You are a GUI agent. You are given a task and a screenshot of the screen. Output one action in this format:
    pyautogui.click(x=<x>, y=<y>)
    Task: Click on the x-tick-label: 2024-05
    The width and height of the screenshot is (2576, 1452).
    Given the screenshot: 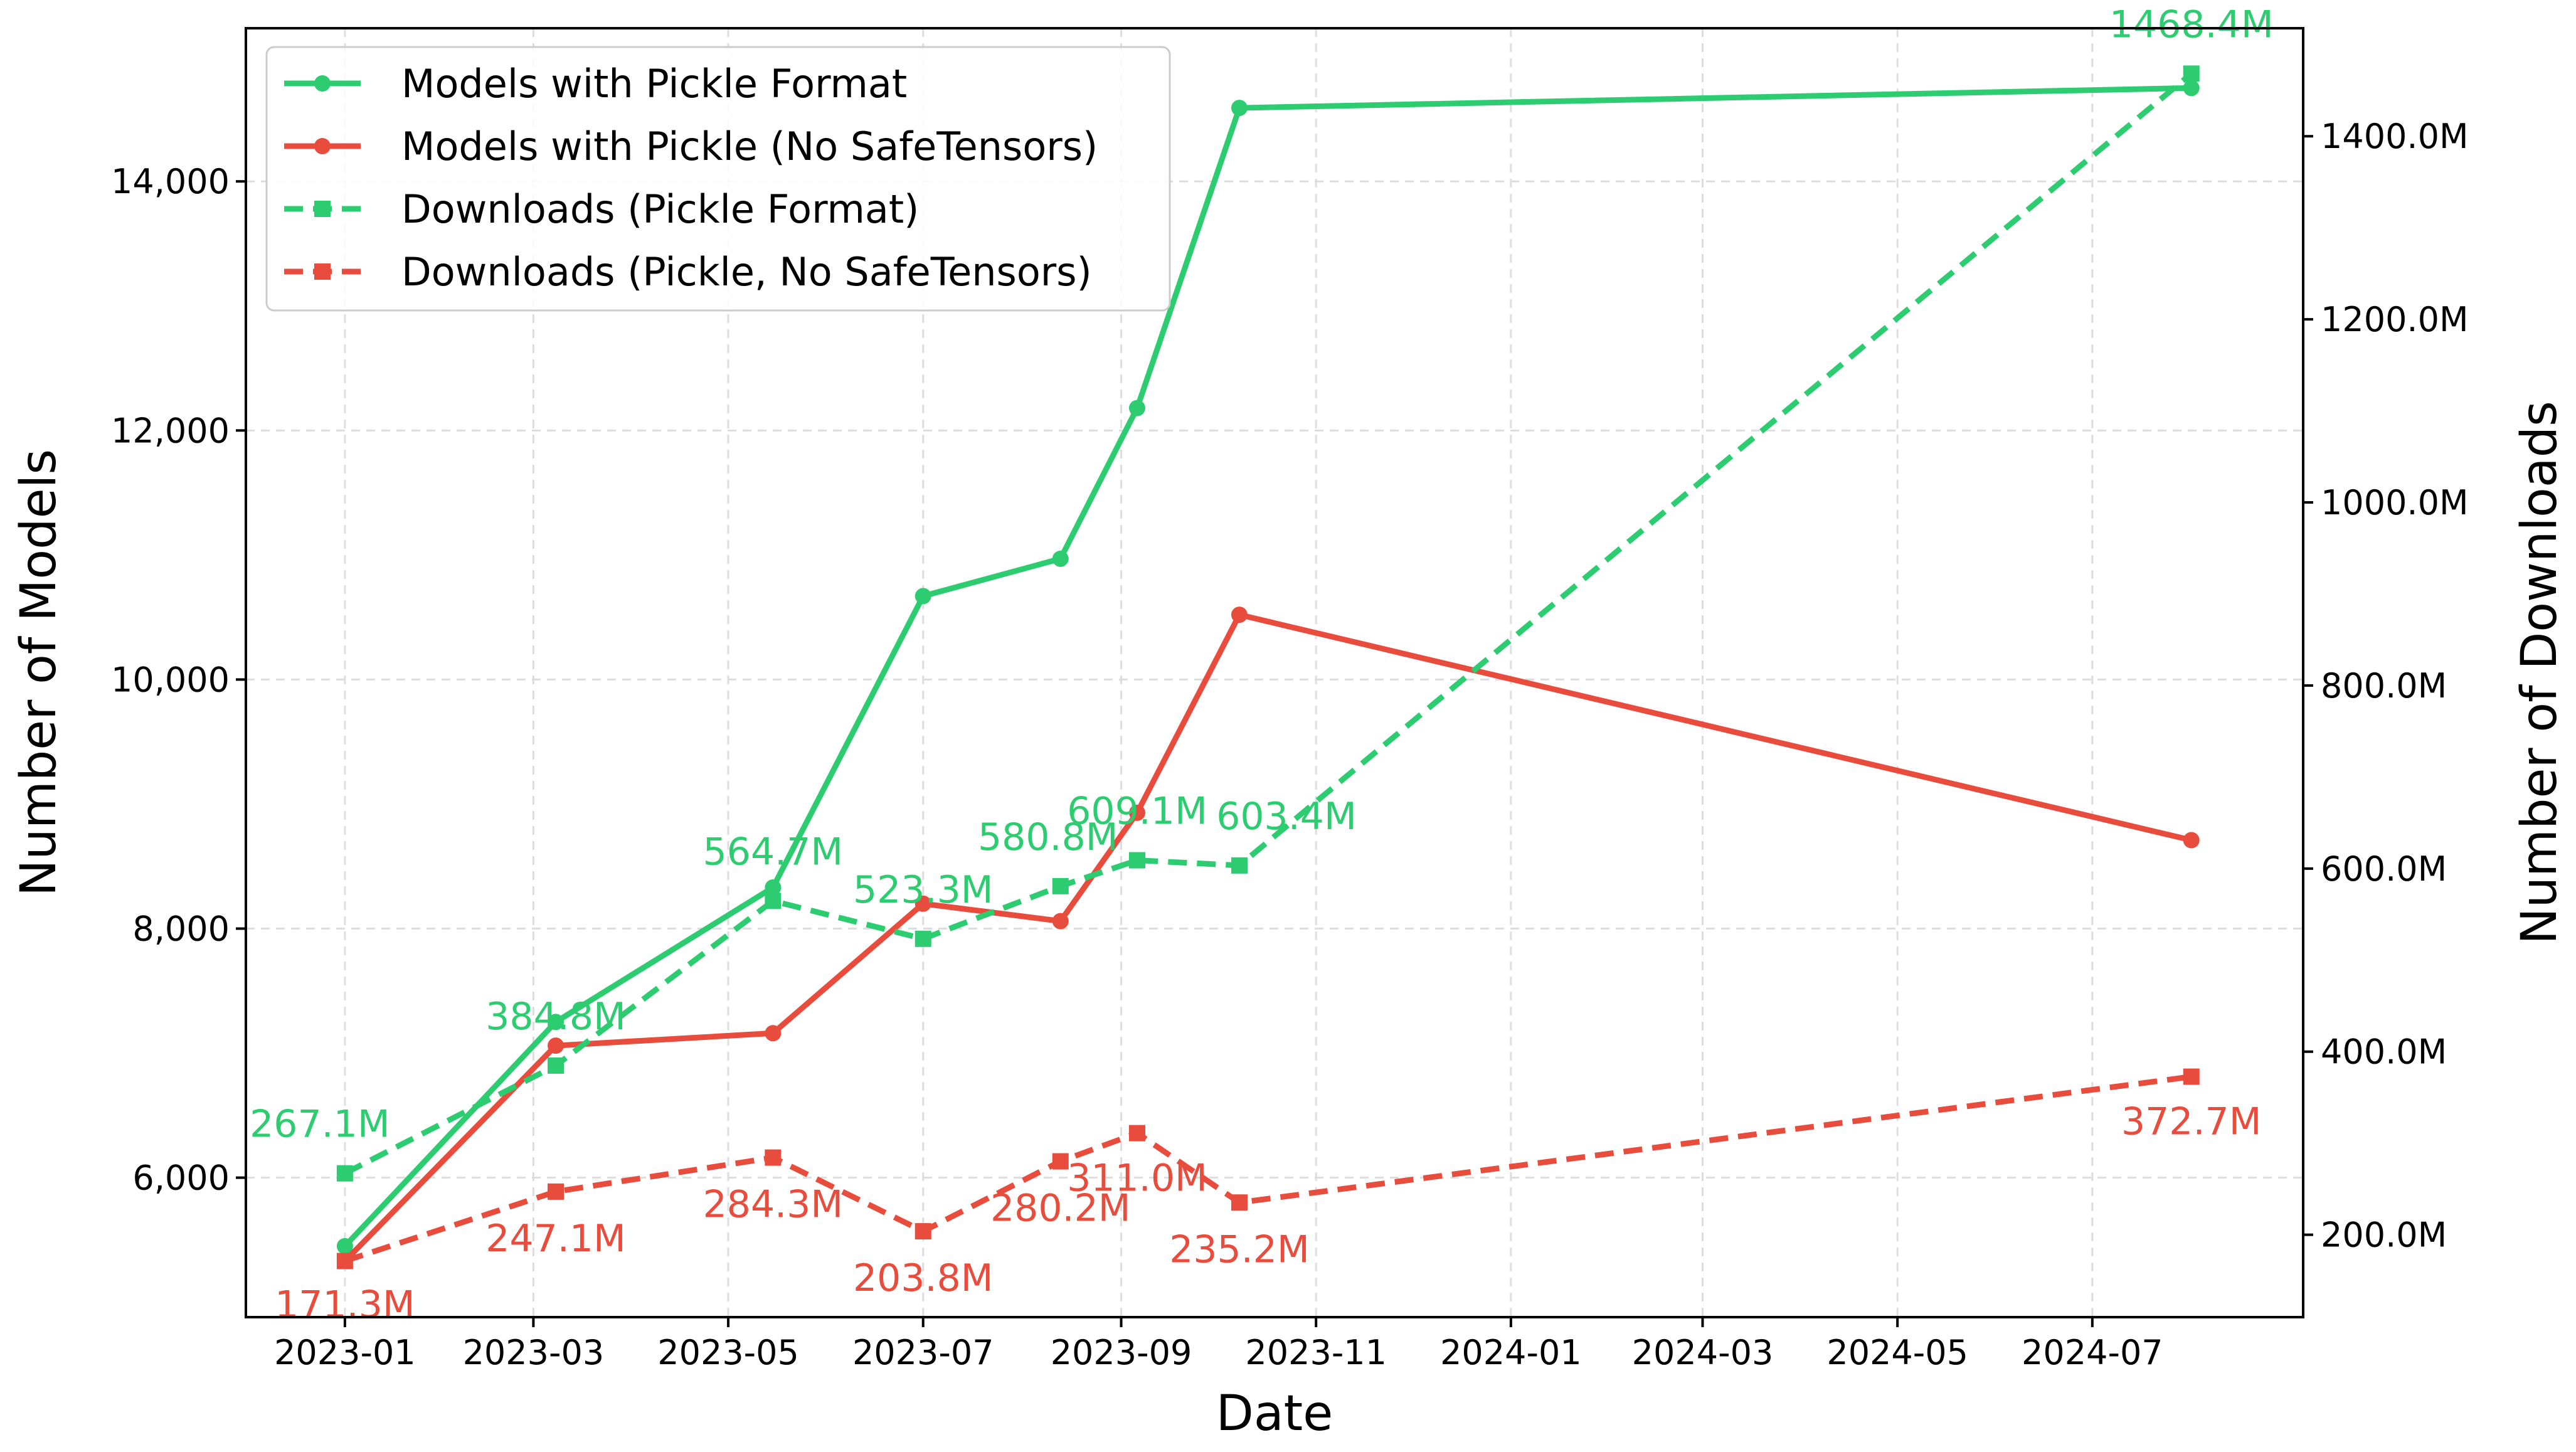 What is the action you would take?
    pyautogui.click(x=1897, y=1352)
    